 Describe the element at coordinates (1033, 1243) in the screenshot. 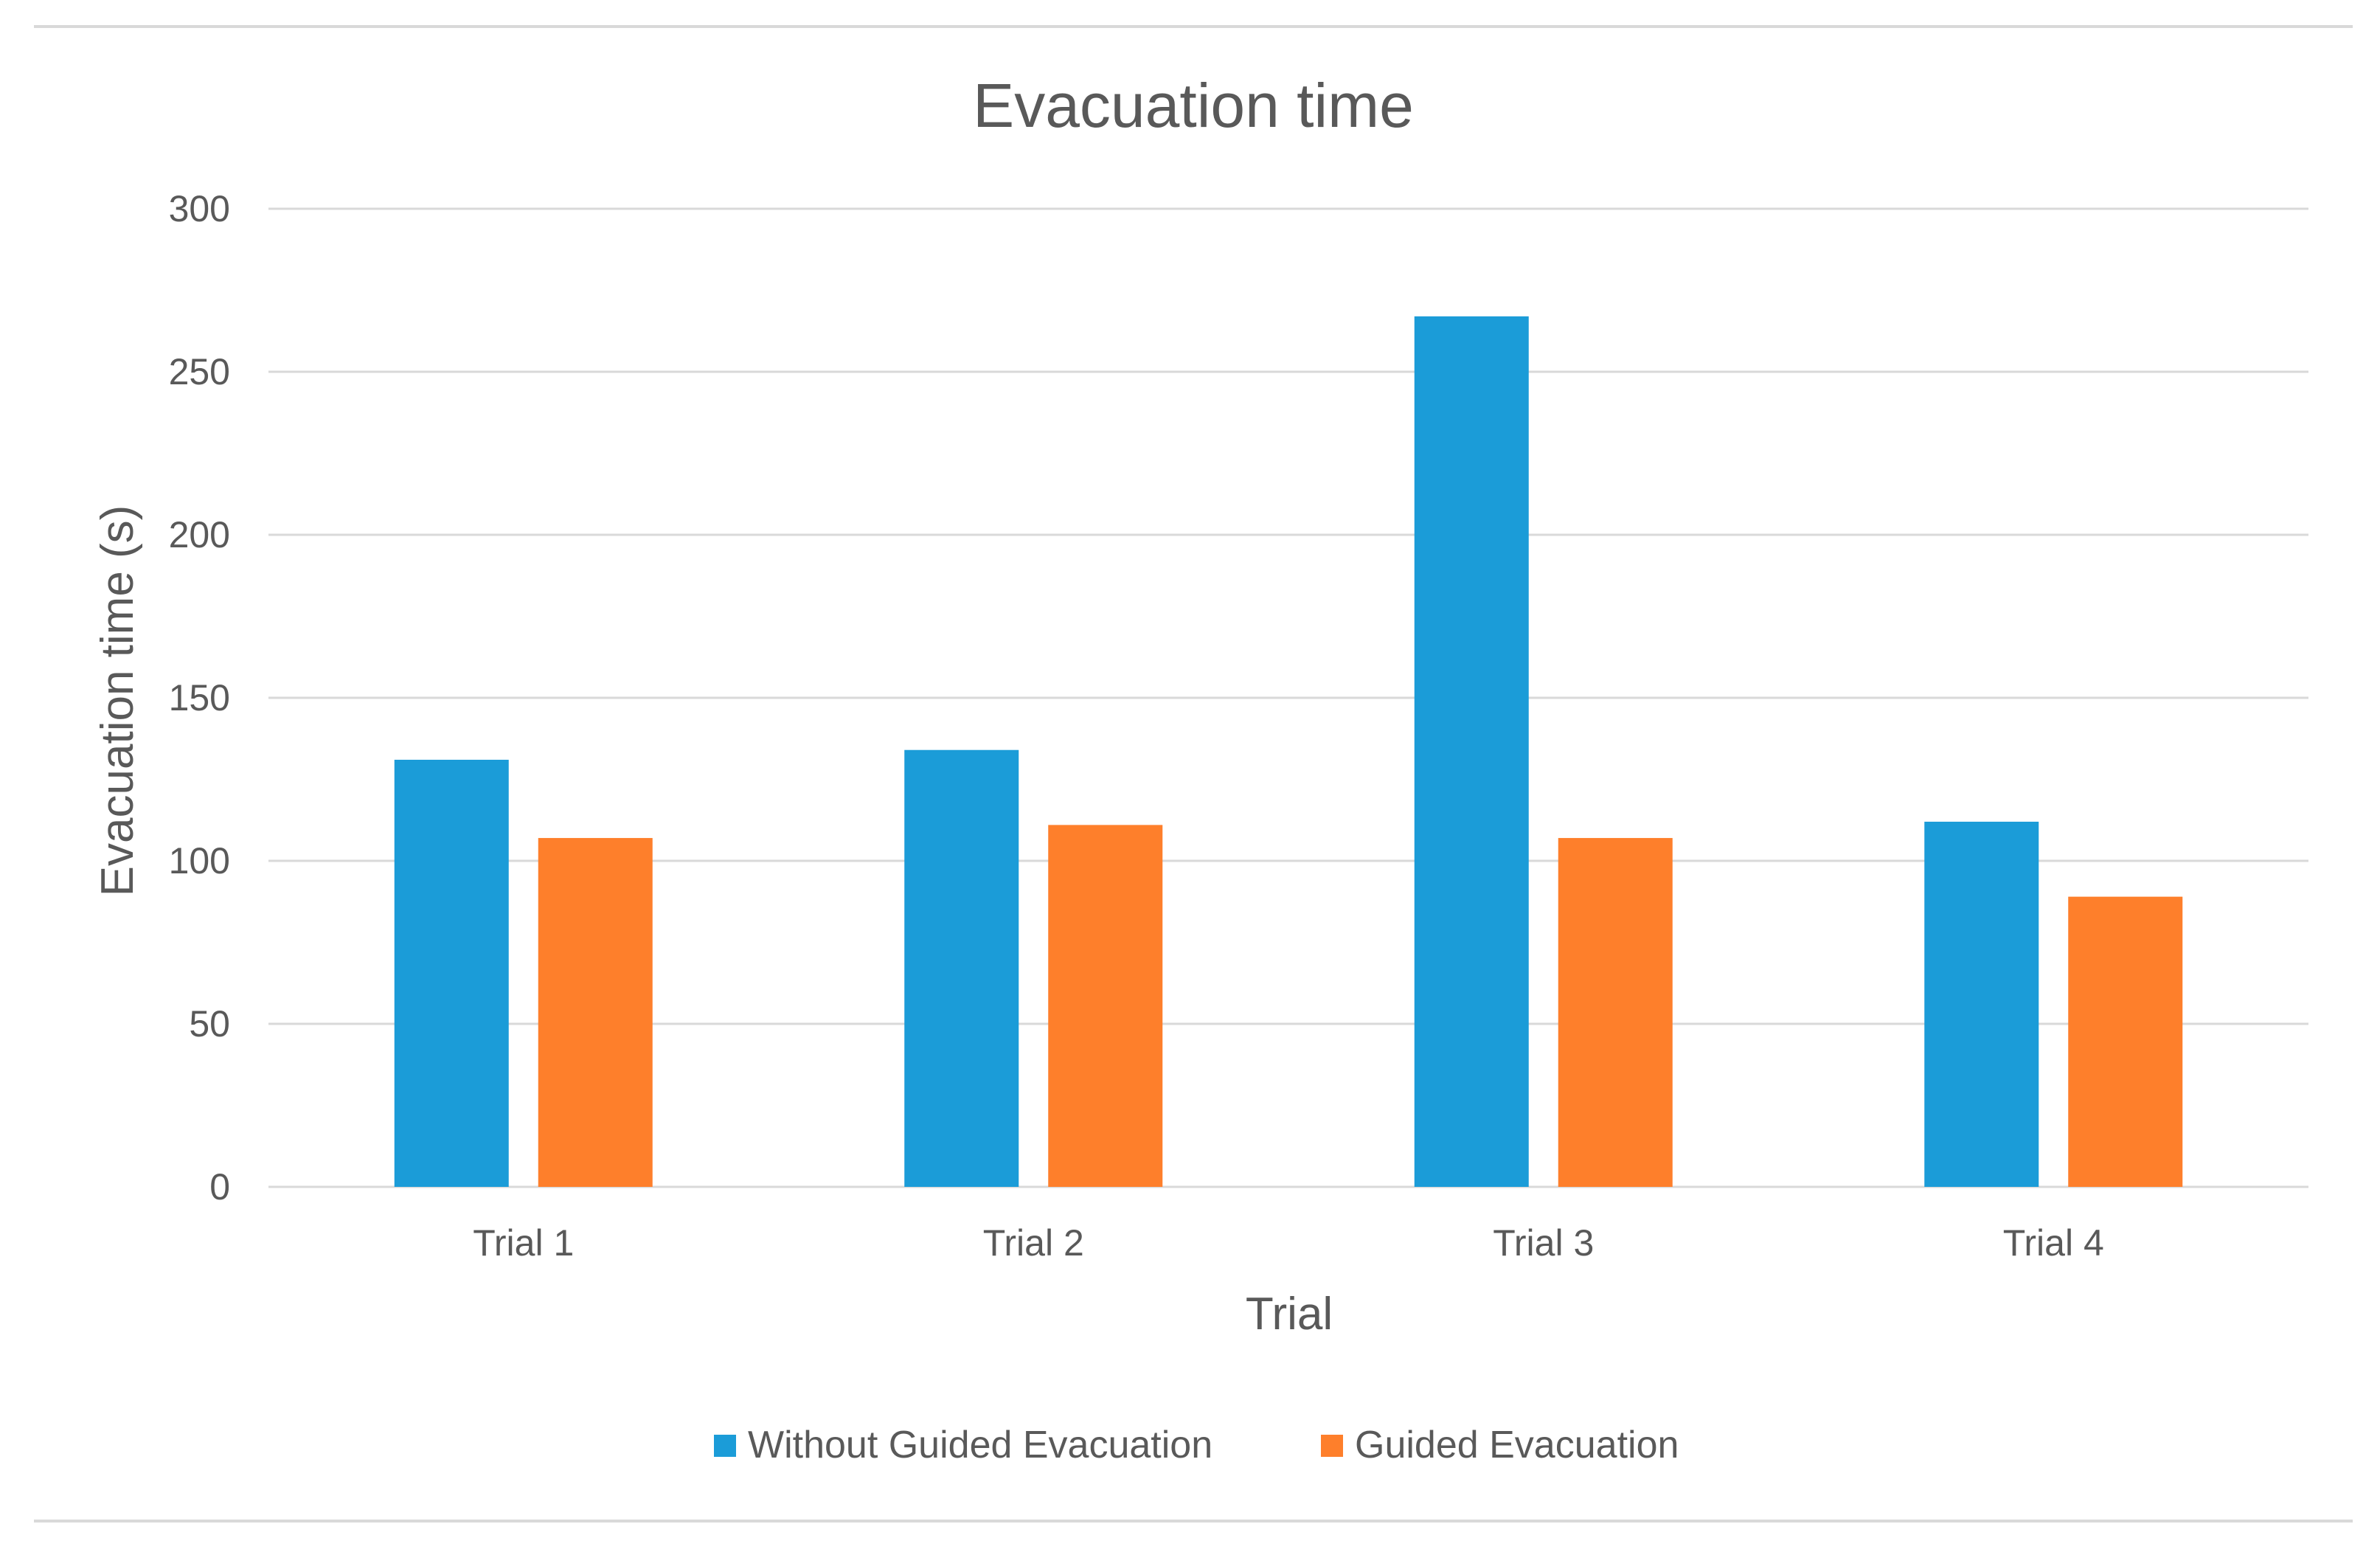

I see `x-tick-label: Trial 2` at that location.